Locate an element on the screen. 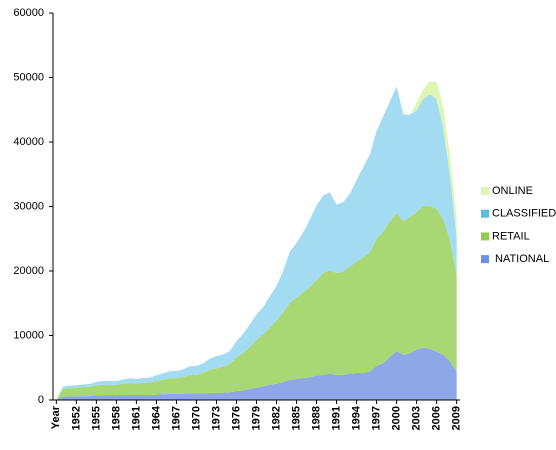 The width and height of the screenshot is (556, 450). x-tick-label: 1952 is located at coordinates (76, 418).